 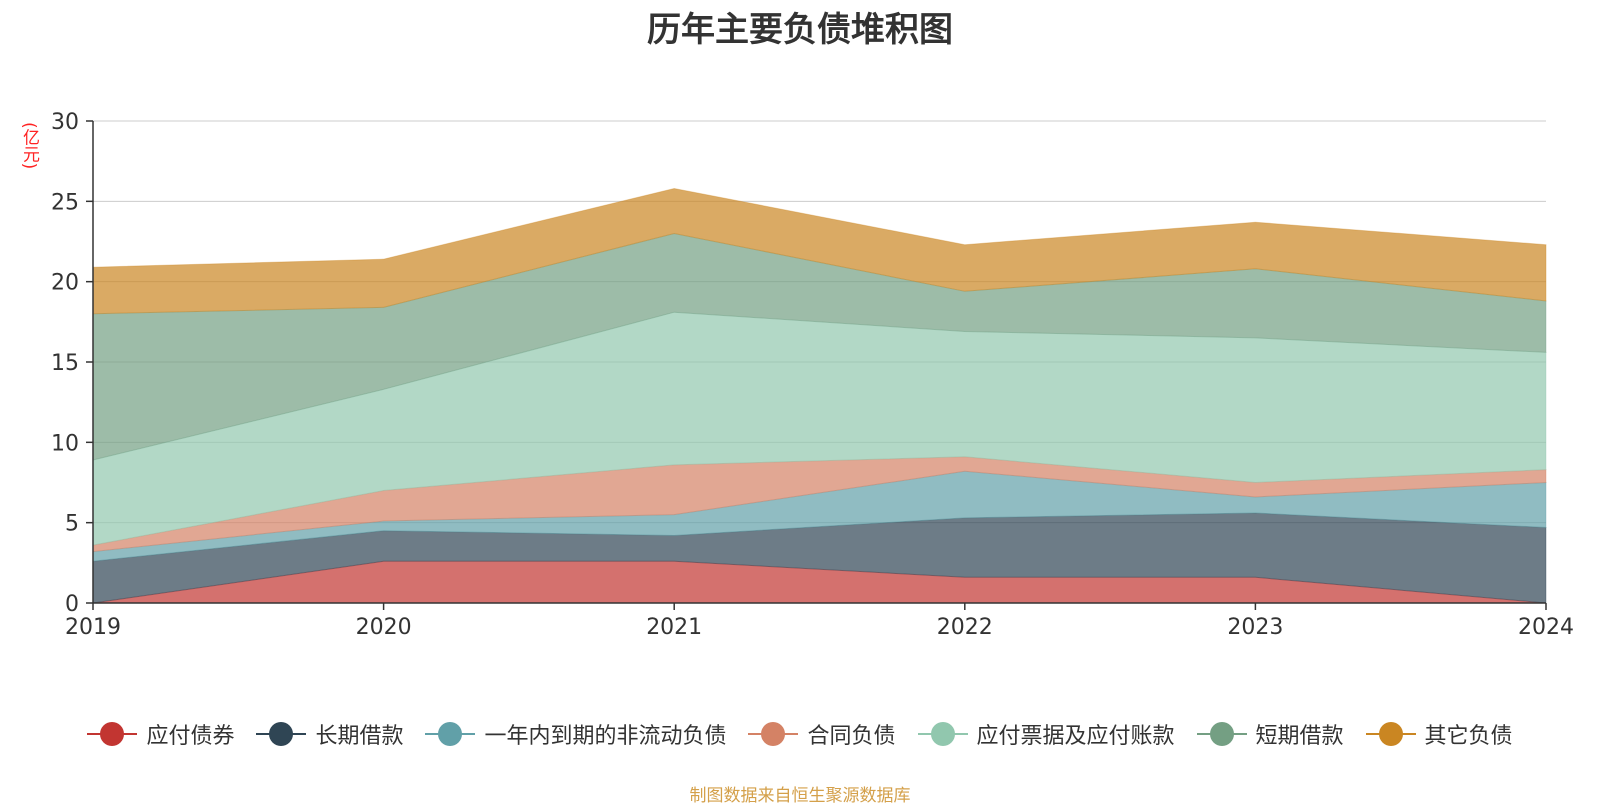 What do you see at coordinates (65, 443) in the screenshot?
I see `y-tick-label: 10` at bounding box center [65, 443].